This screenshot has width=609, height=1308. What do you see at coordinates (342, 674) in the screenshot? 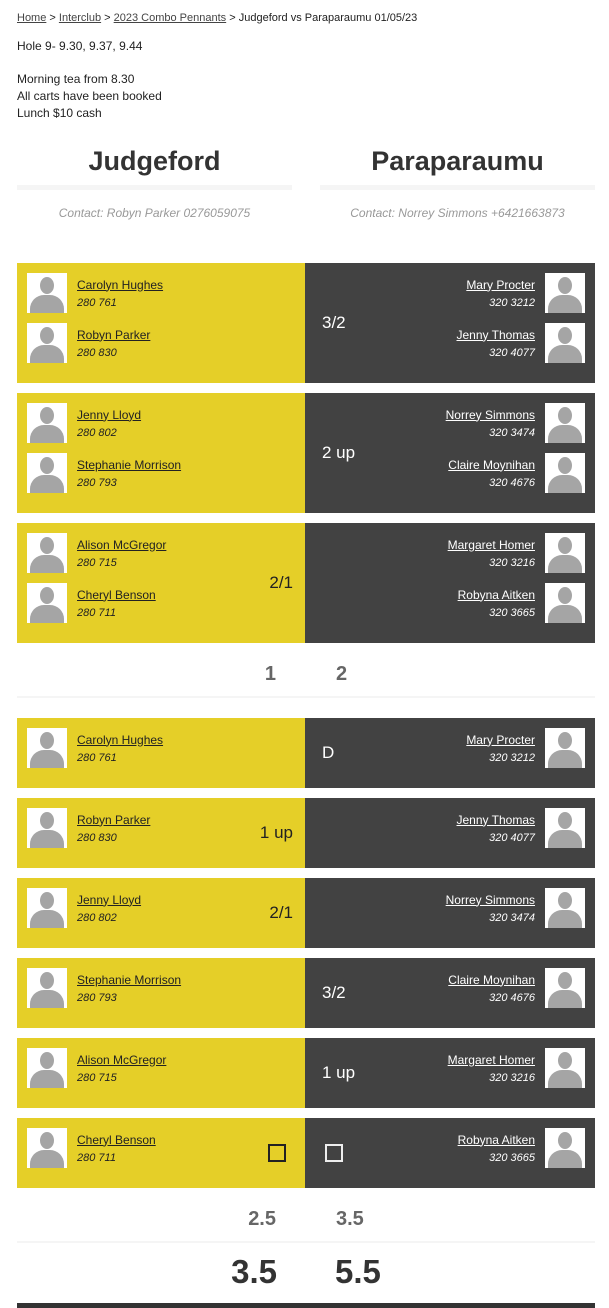
I see `away-subtotal: 2` at bounding box center [342, 674].